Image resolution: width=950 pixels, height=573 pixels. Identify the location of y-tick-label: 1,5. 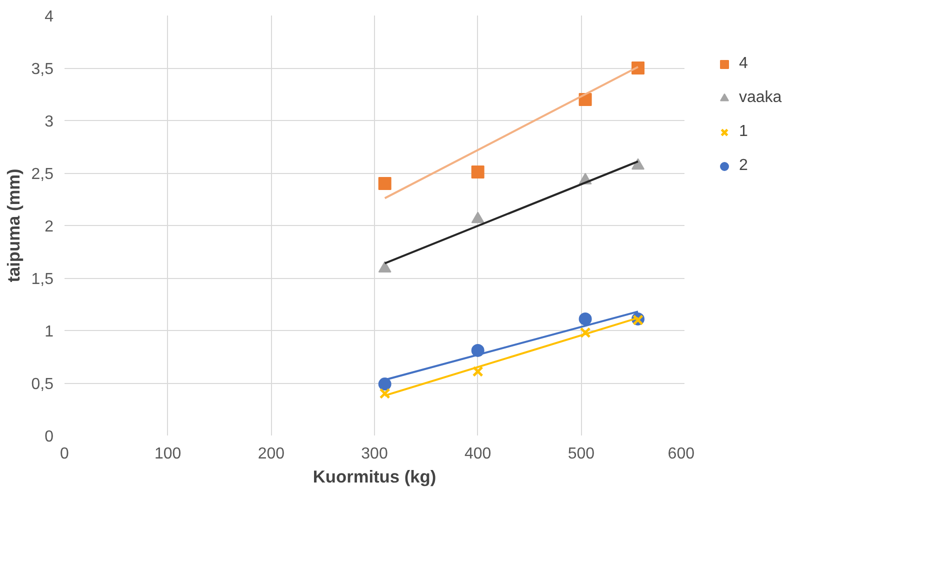
(42, 279).